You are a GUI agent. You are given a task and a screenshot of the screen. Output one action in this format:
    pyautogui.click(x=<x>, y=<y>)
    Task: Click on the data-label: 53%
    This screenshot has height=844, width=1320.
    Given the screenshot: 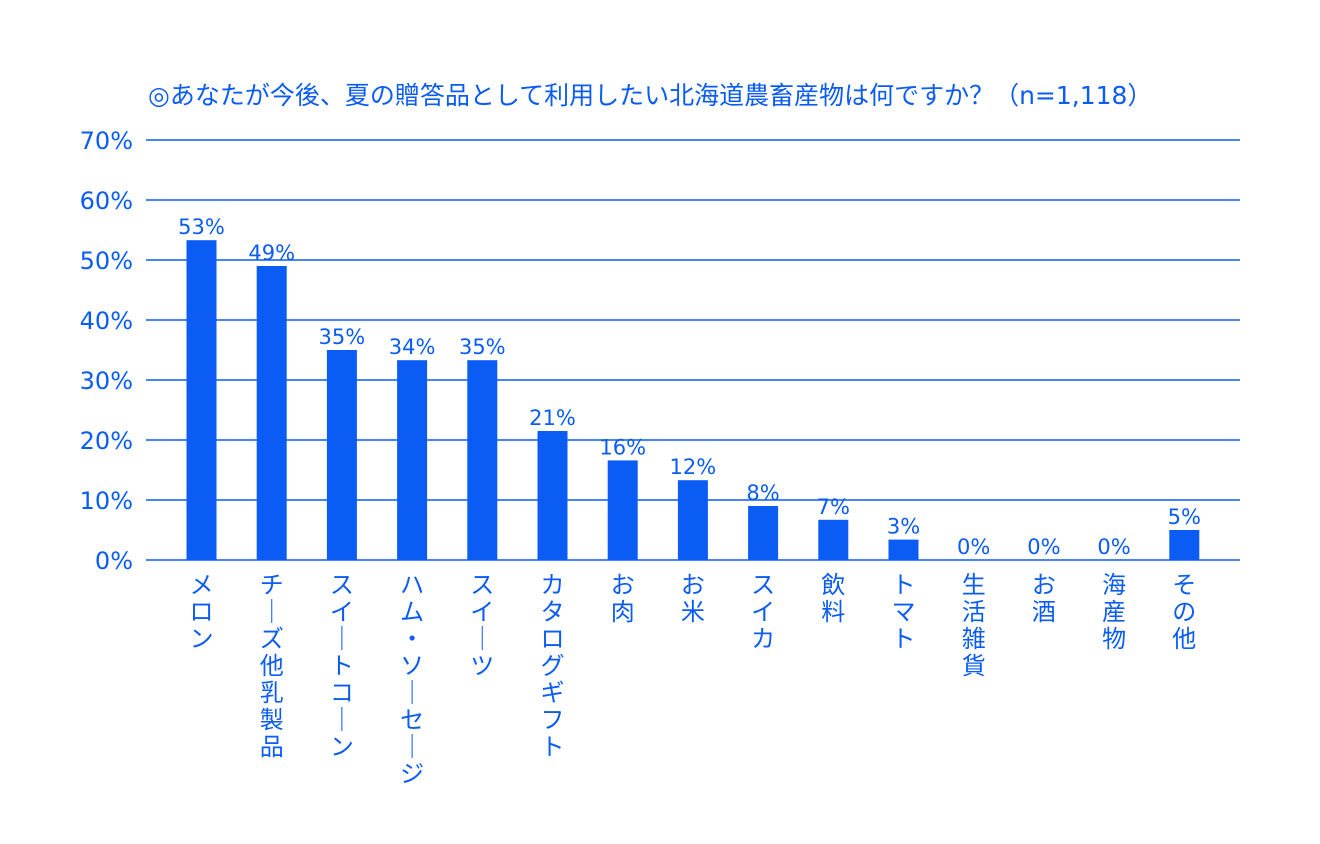 What is the action you would take?
    pyautogui.click(x=201, y=227)
    